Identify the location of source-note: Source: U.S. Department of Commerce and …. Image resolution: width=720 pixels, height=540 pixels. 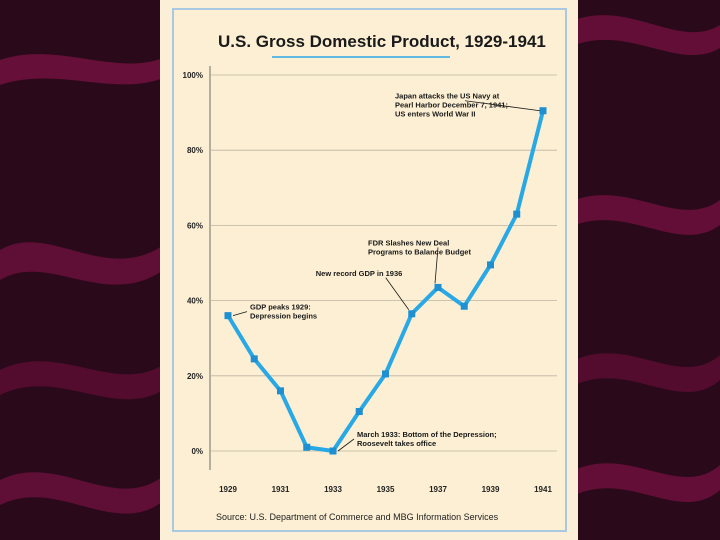
(357, 517).